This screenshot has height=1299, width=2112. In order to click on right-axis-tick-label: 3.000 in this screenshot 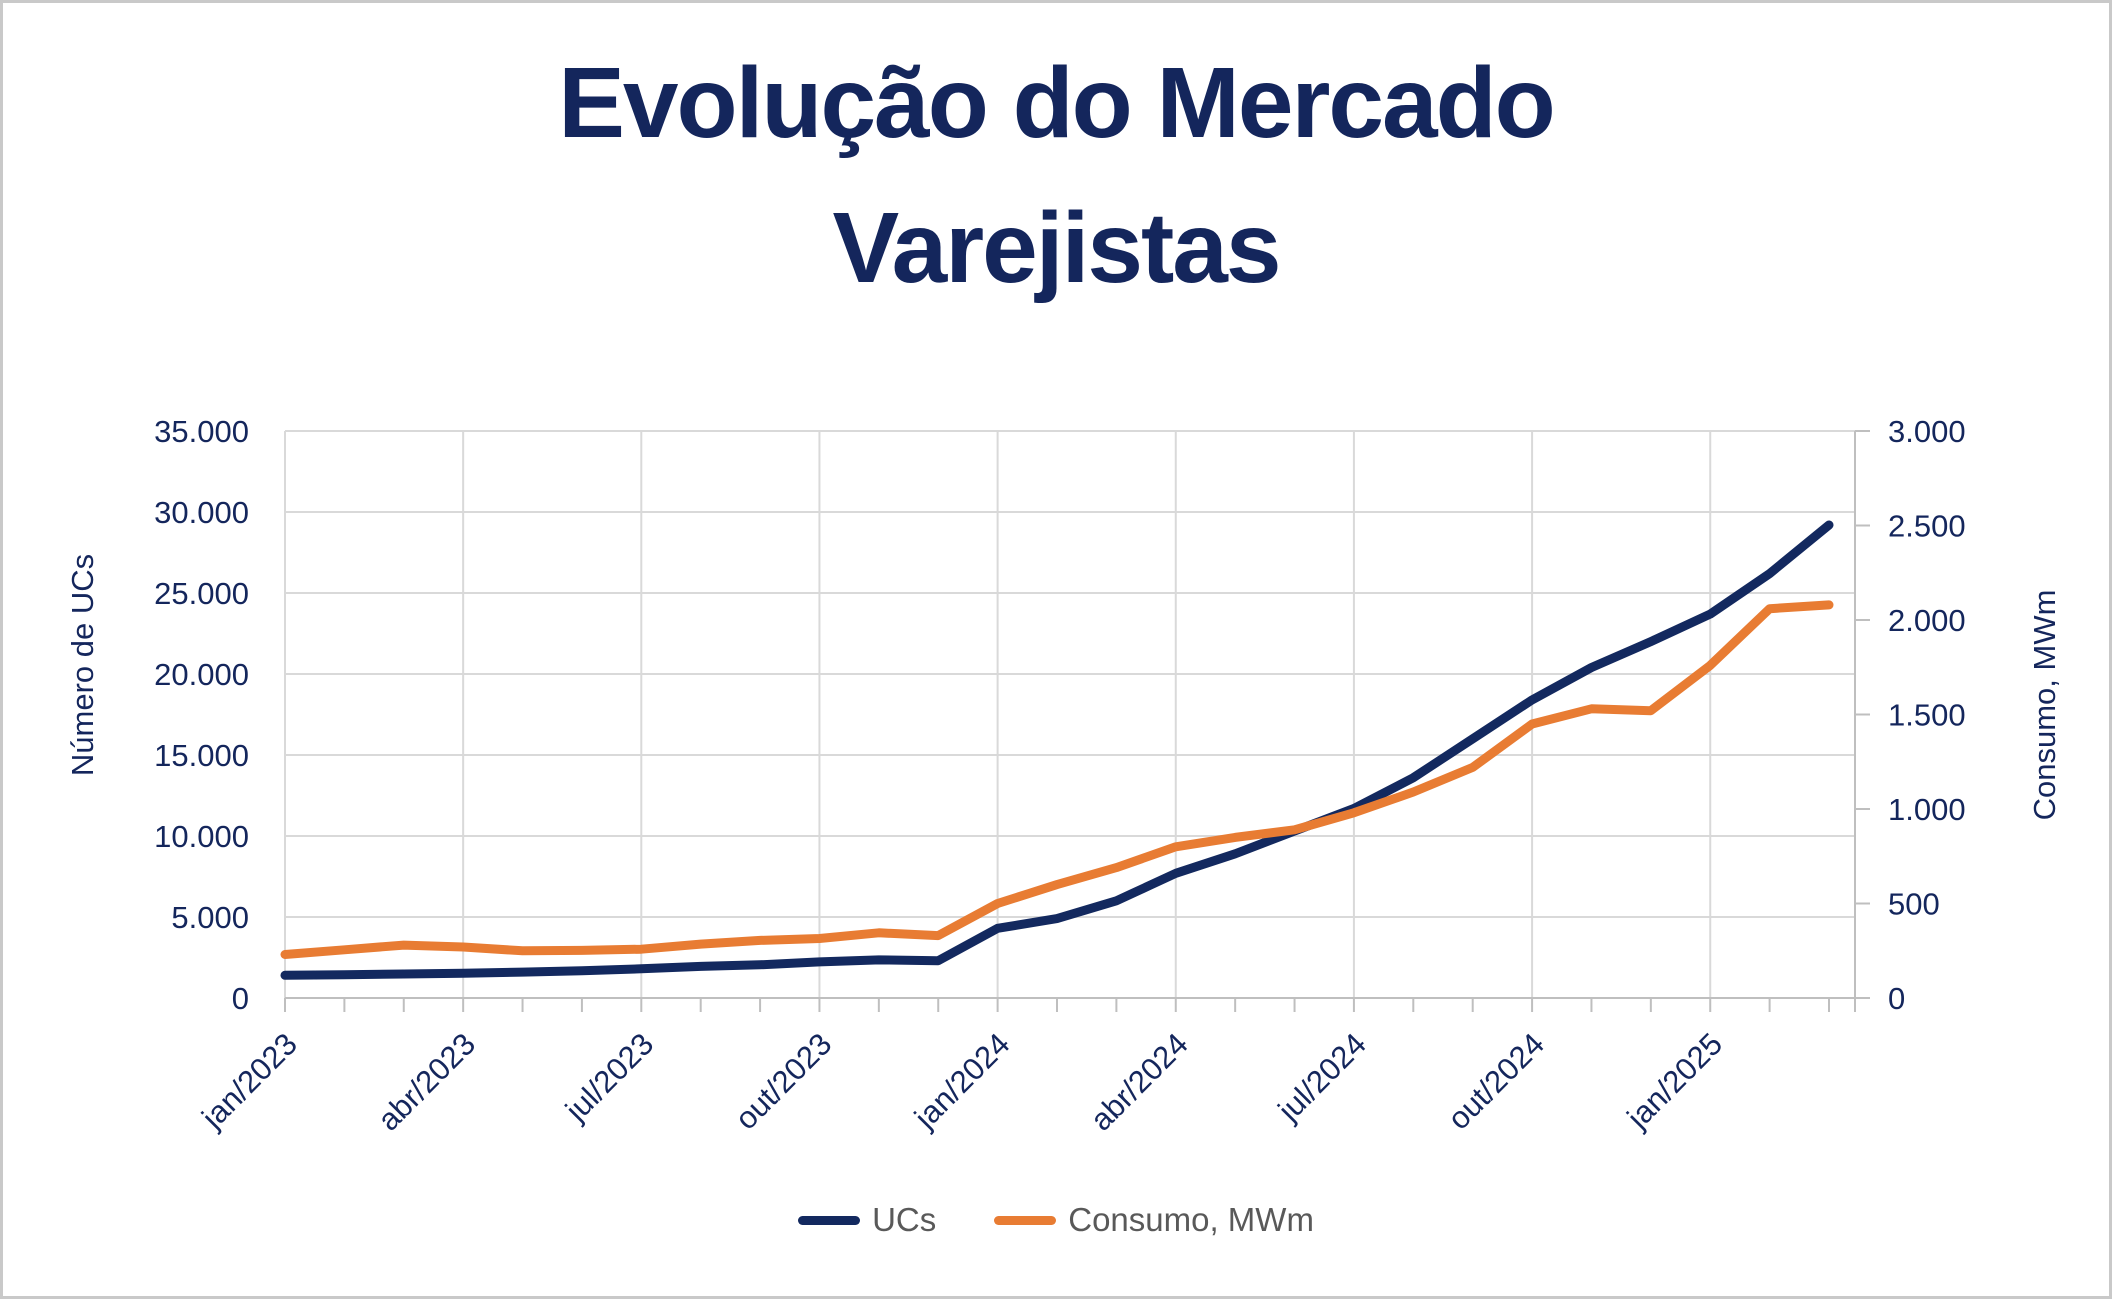, I will do `click(1927, 431)`.